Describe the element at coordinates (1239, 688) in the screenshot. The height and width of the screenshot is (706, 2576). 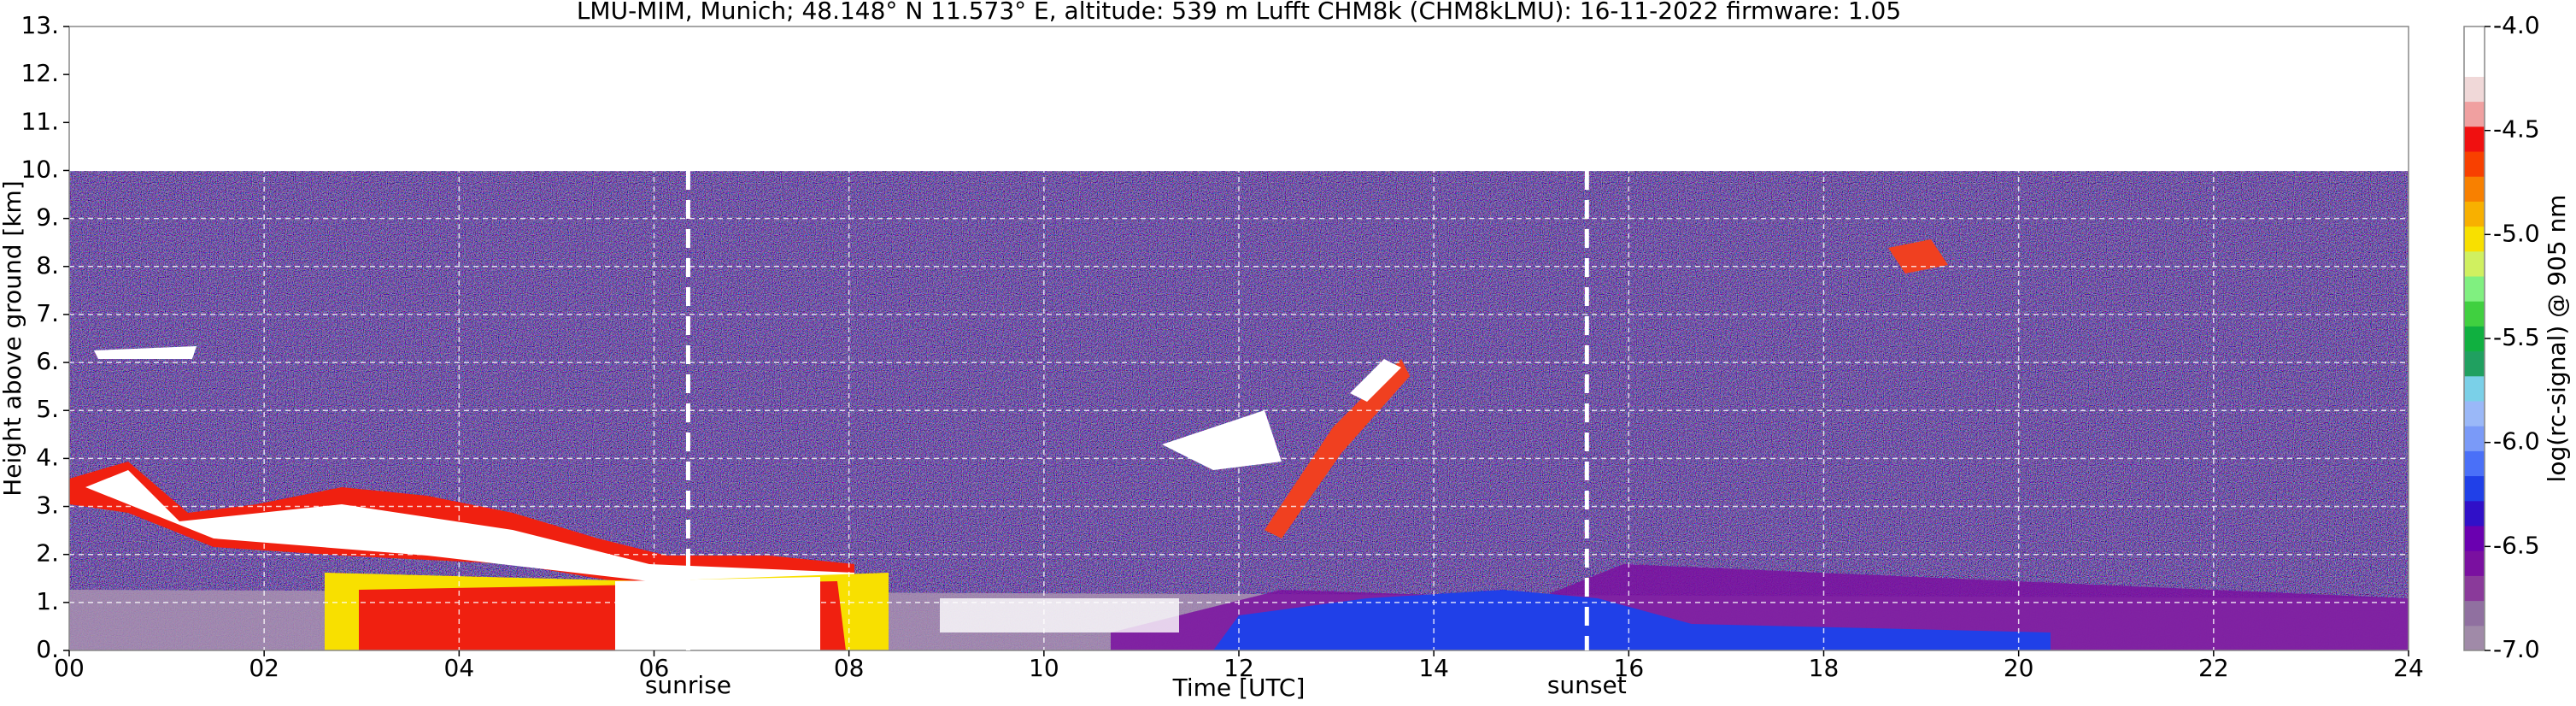
I see `x-axis-label: Time [UTC]` at that location.